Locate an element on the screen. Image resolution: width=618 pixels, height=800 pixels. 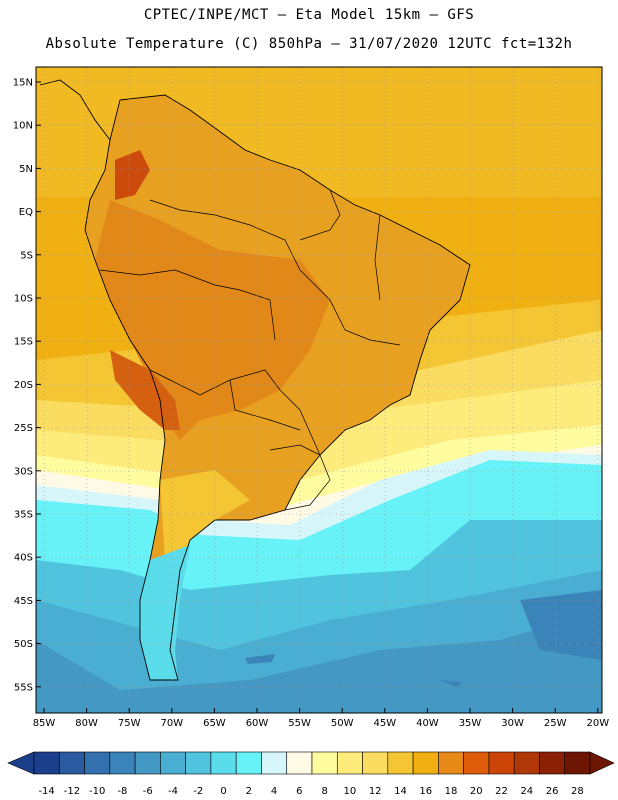
land-cool-south is located at coordinates (205, 520).